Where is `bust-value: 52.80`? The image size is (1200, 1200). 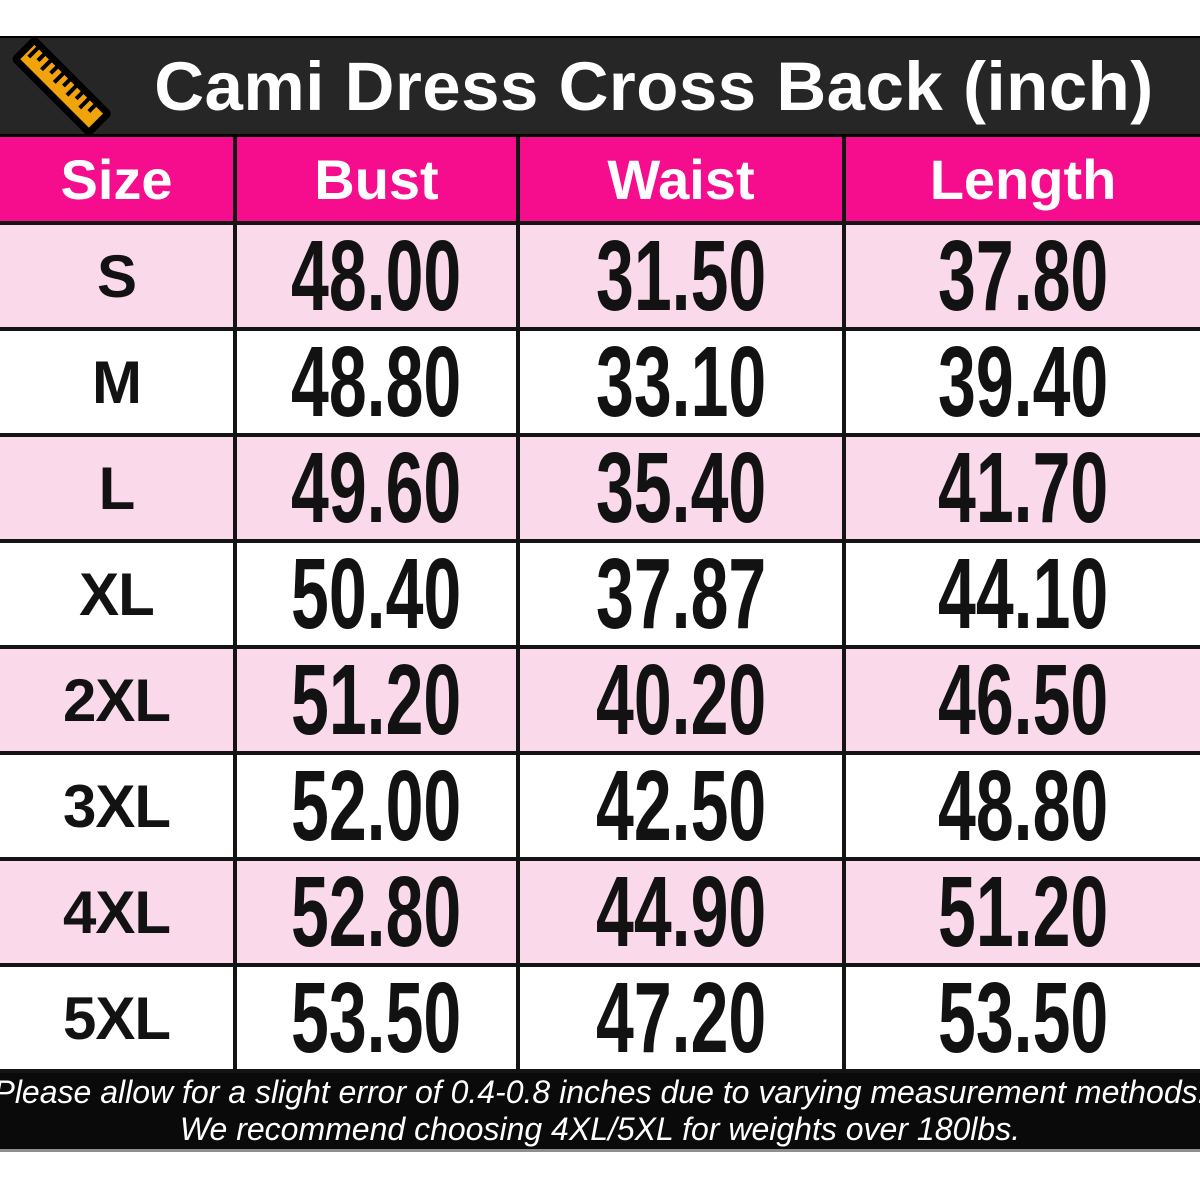
bust-value: 52.80 is located at coordinates (376, 914).